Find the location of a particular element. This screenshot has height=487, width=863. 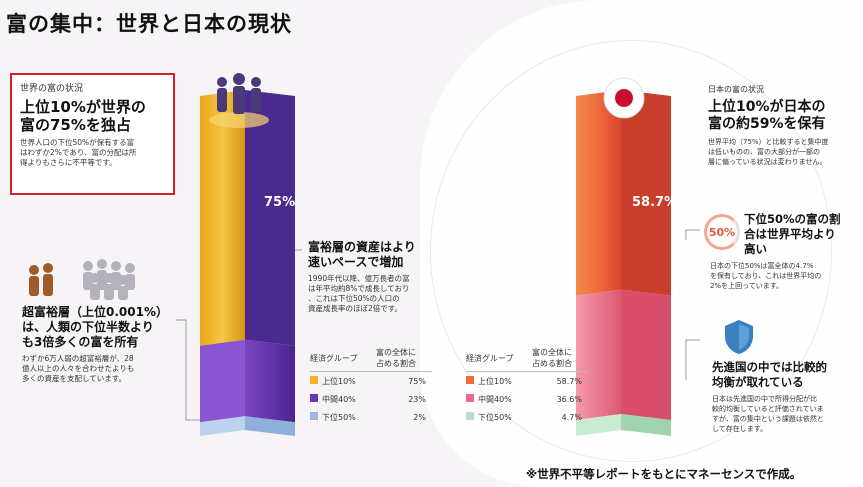

world-bar-layers is located at coordinates (247, 263).